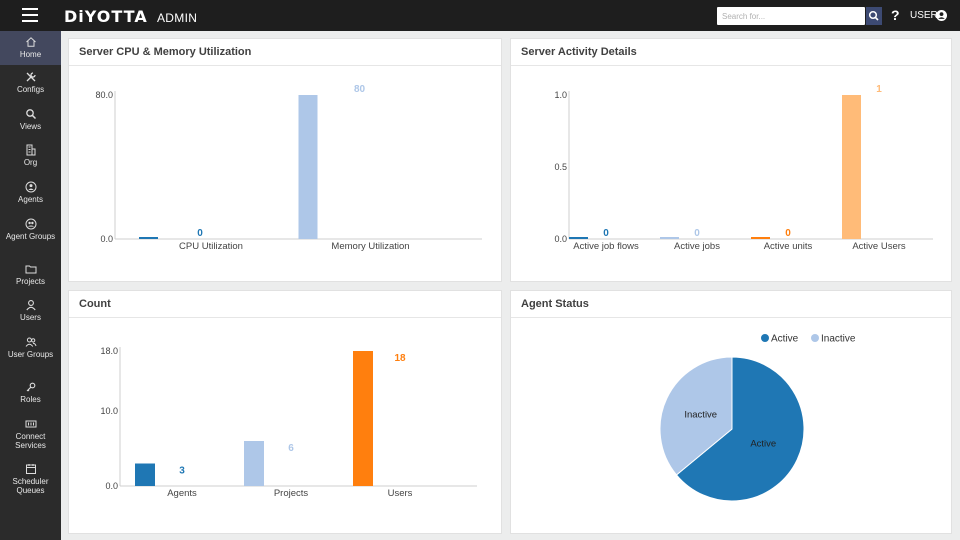 This screenshot has width=960, height=540. Describe the element at coordinates (291, 493) in the screenshot. I see `x-tick-label: Projects` at that location.